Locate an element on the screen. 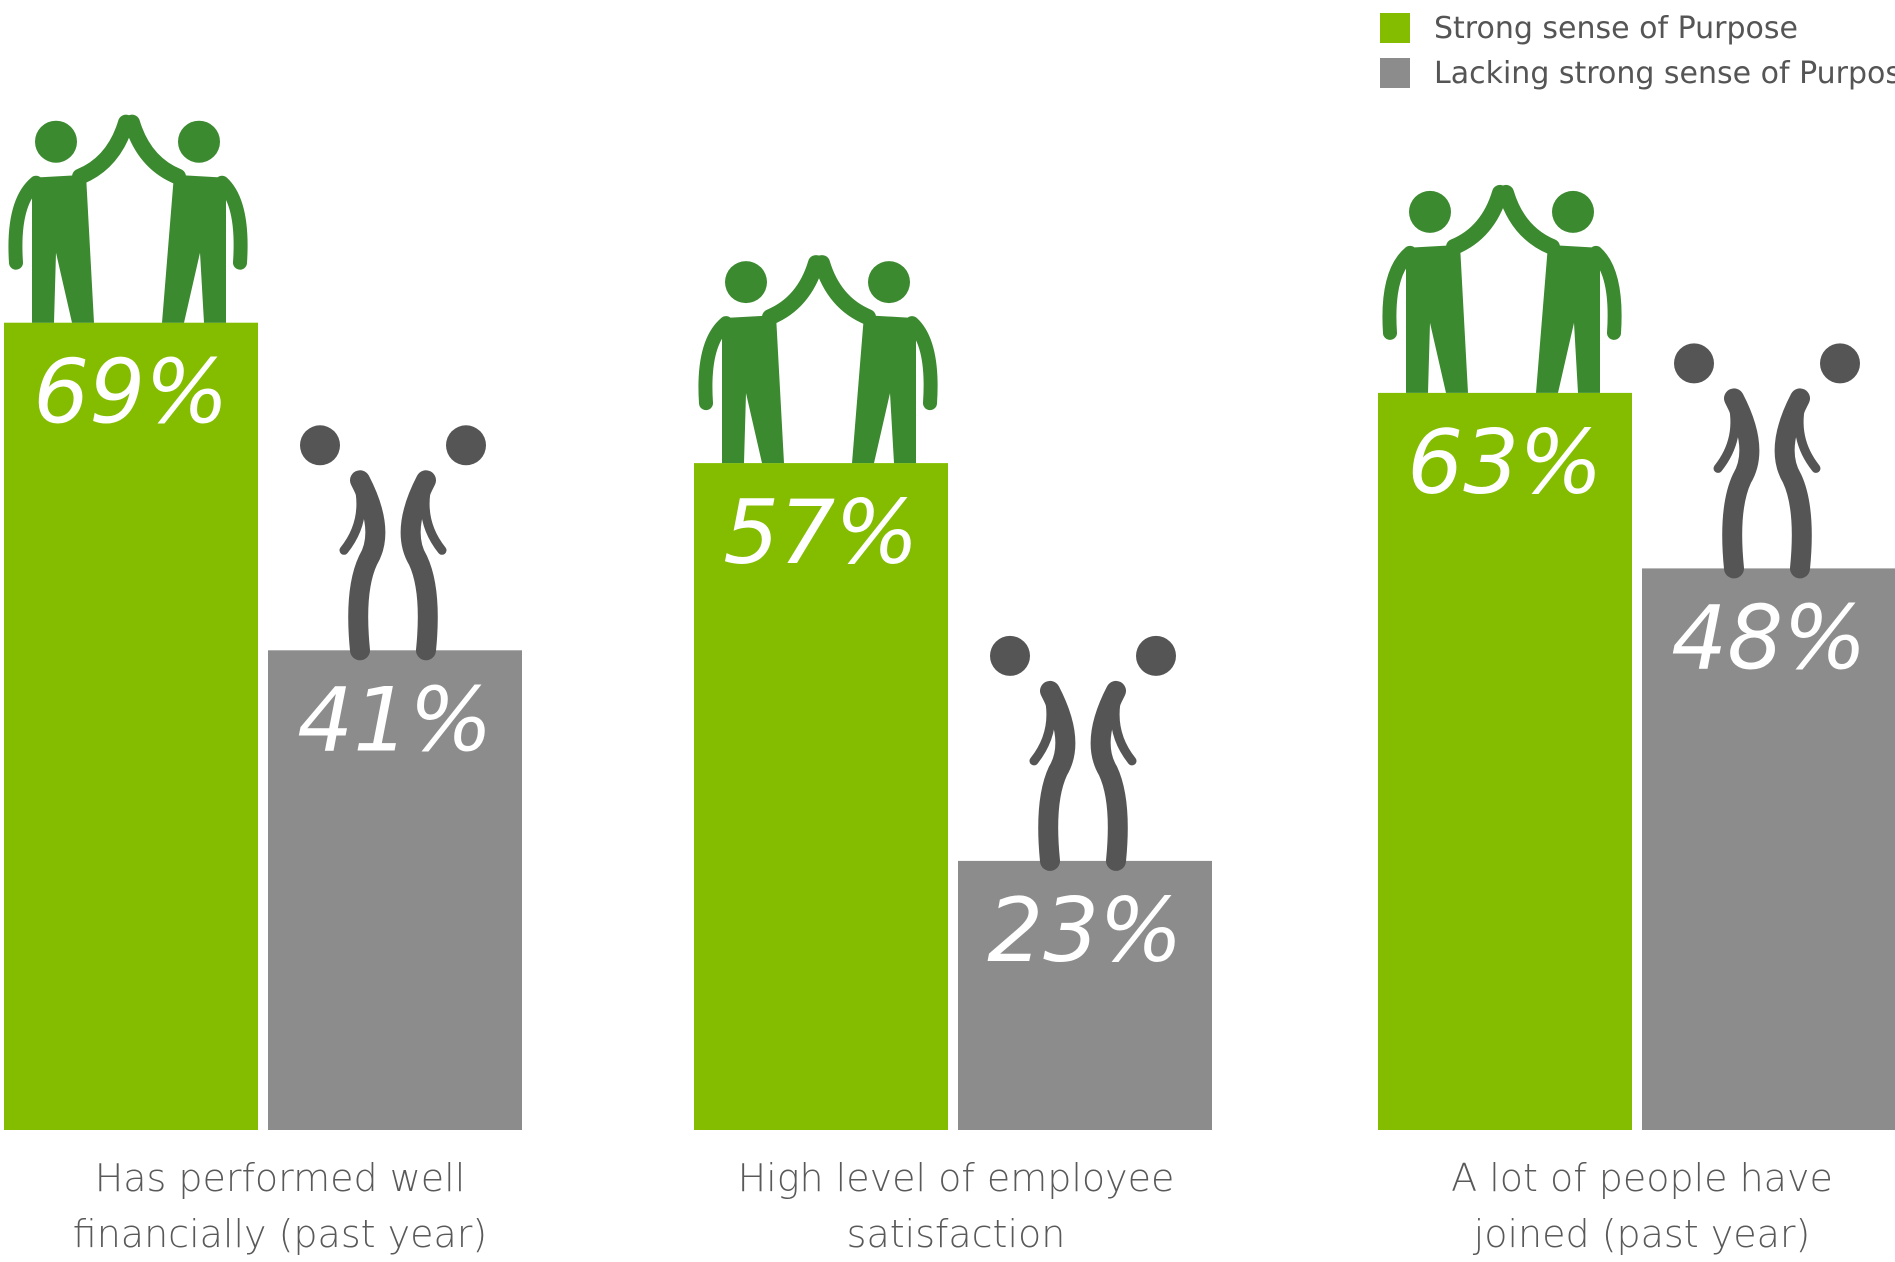 The height and width of the screenshot is (1262, 1895). bar-value-label: 63% is located at coordinates (1505, 462).